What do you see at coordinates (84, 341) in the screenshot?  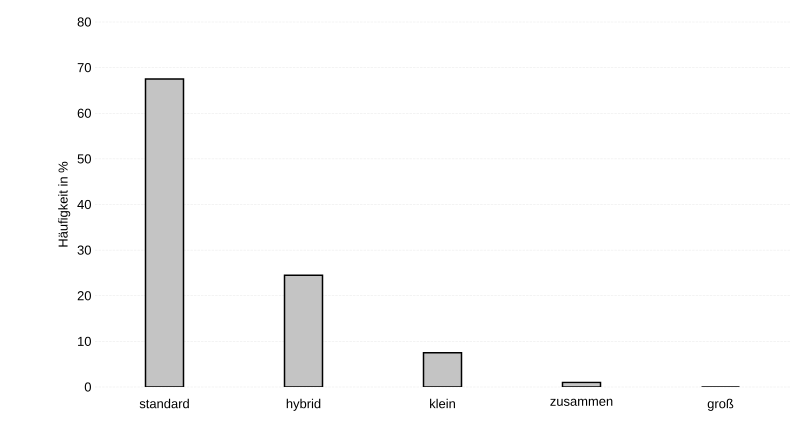 I see `y-tick-label: 10` at bounding box center [84, 341].